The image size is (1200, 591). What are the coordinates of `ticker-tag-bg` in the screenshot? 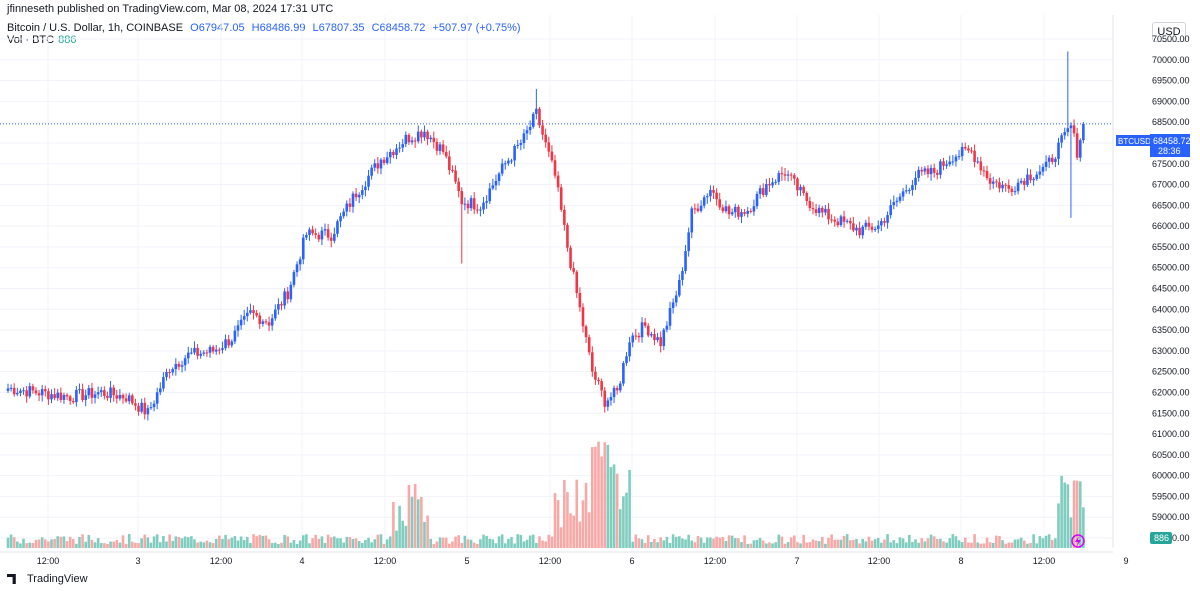 It's located at (1133, 140).